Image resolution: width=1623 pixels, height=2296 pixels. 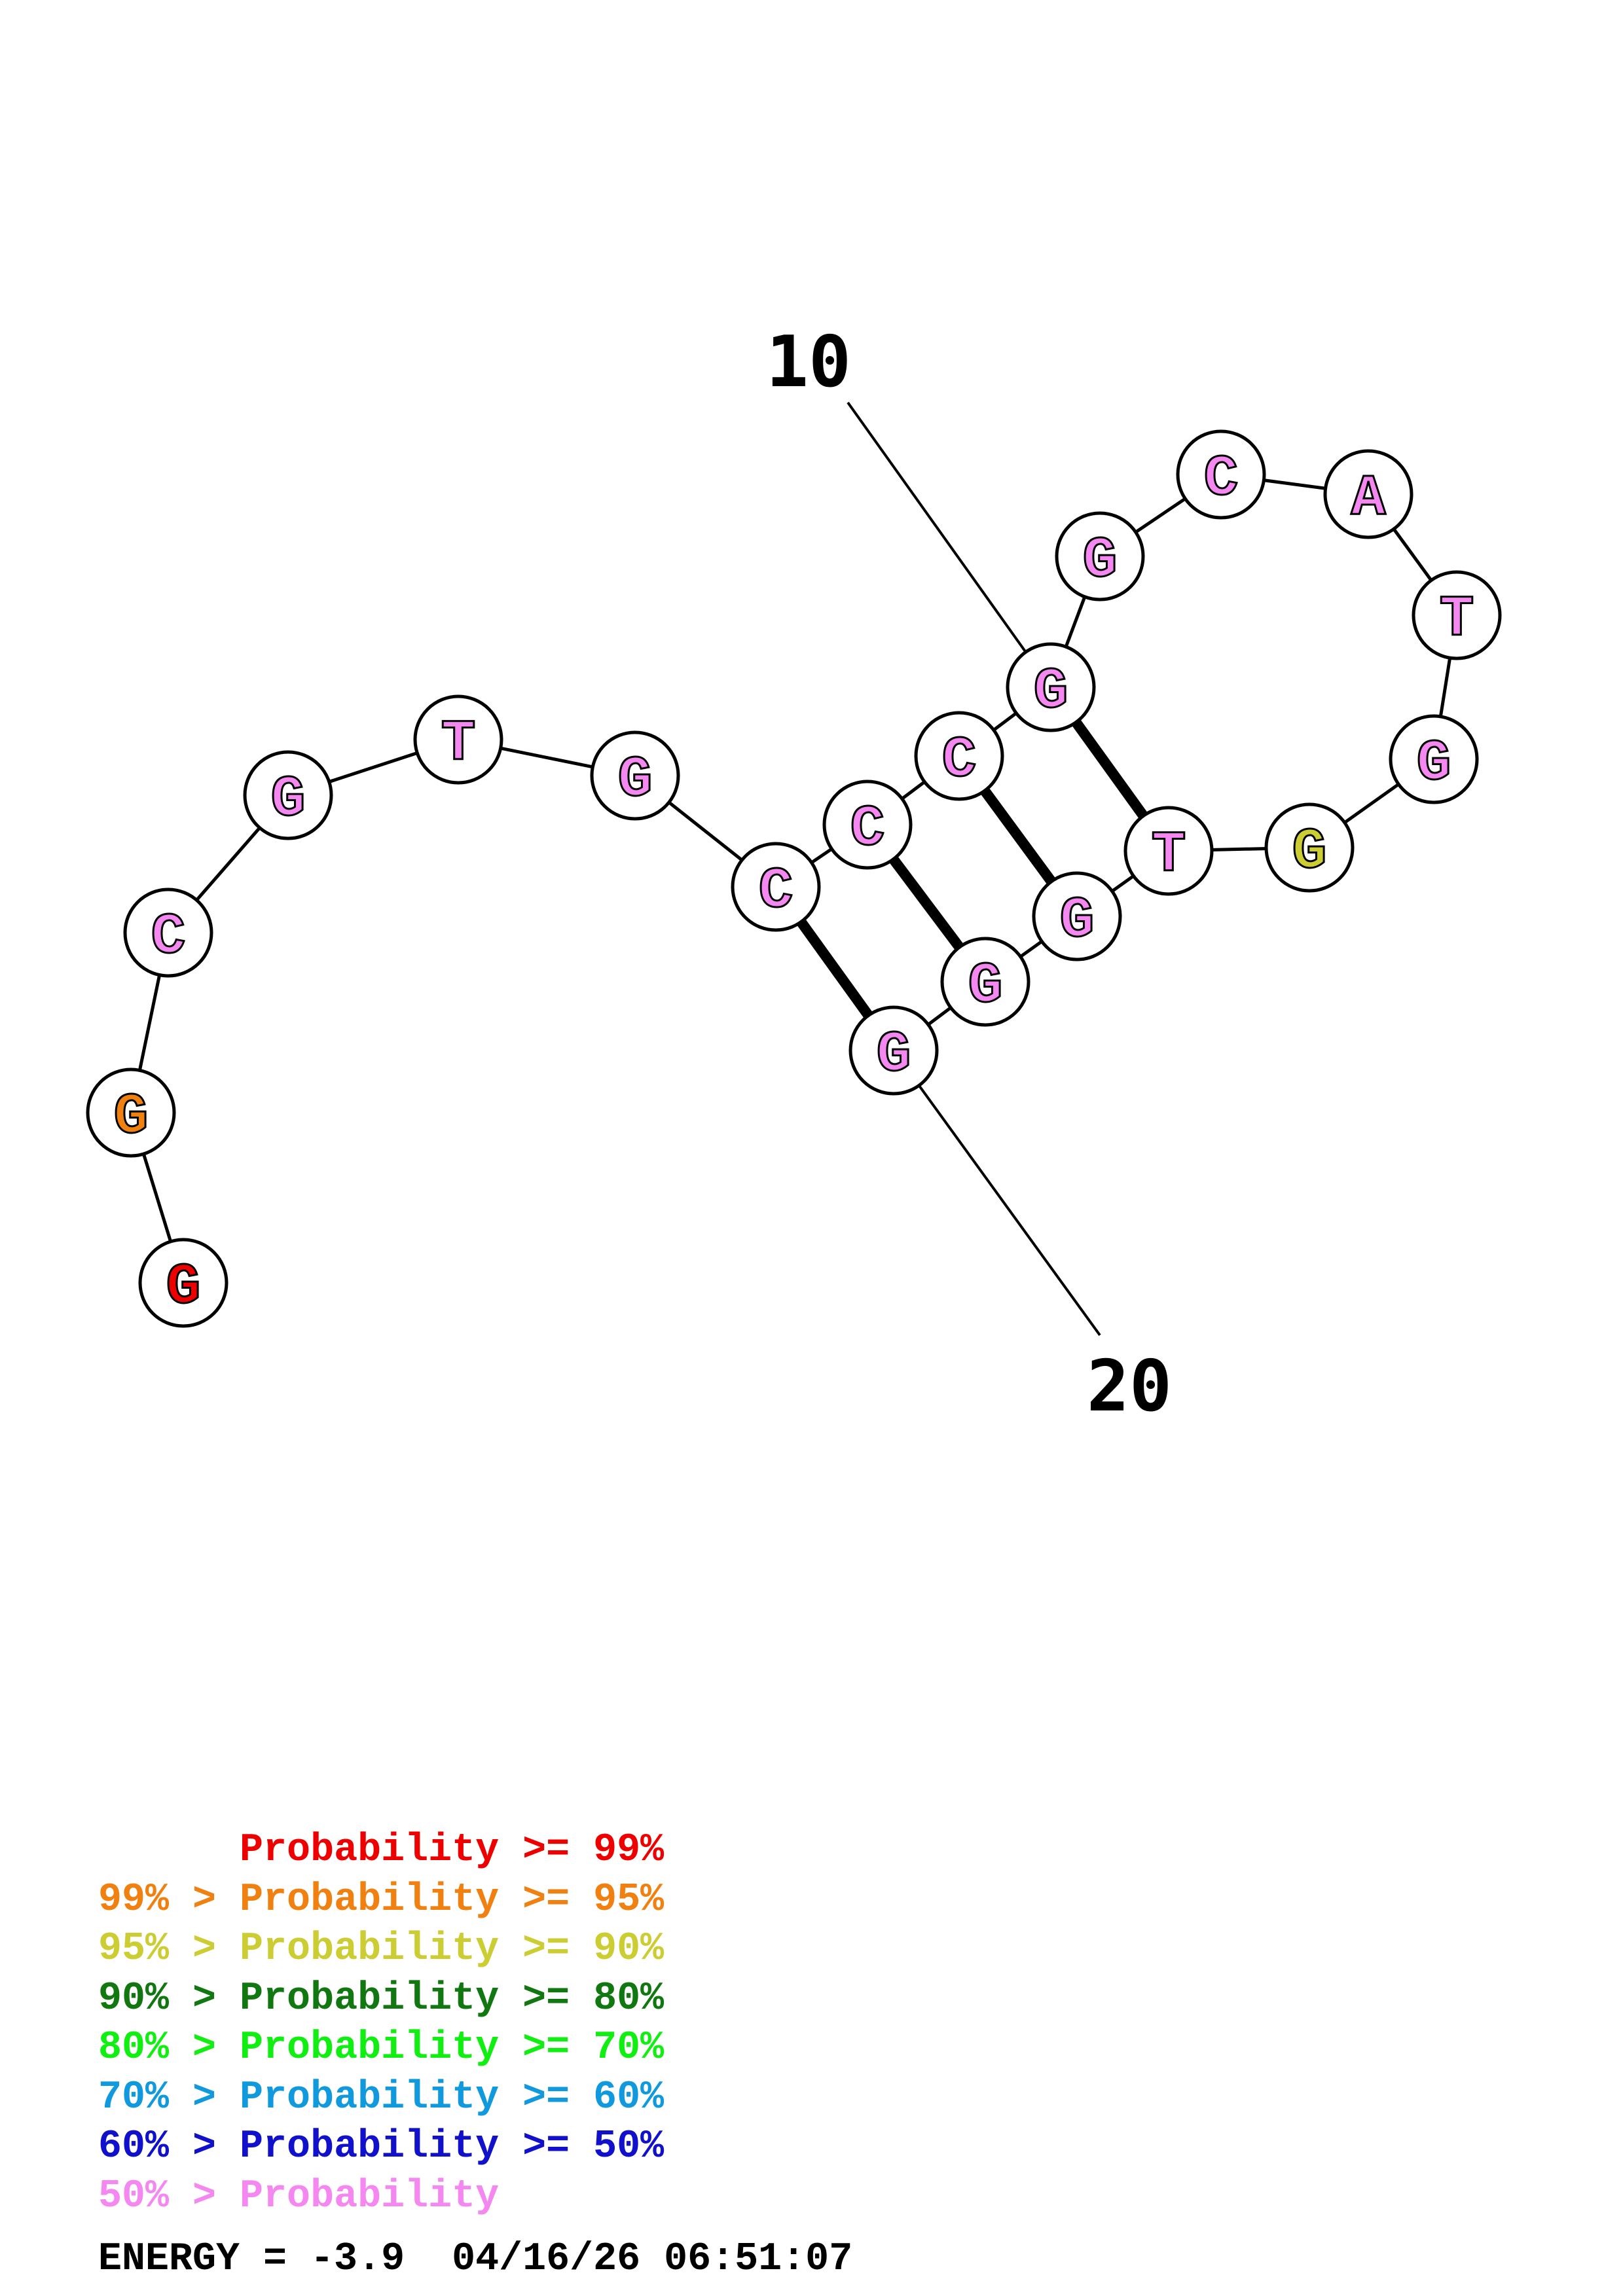 I want to click on legend-suffix: >= 80%, so click(x=582, y=1998).